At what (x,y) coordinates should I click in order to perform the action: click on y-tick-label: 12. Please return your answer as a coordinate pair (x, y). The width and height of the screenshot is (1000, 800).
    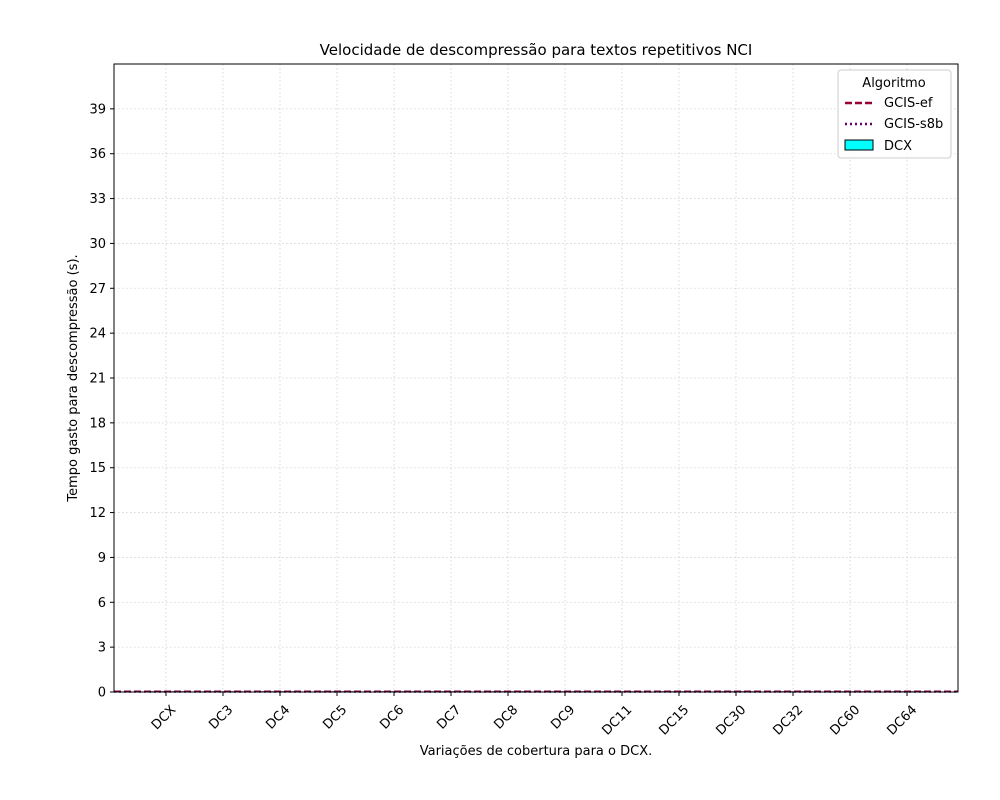
    Looking at the image, I should click on (97, 513).